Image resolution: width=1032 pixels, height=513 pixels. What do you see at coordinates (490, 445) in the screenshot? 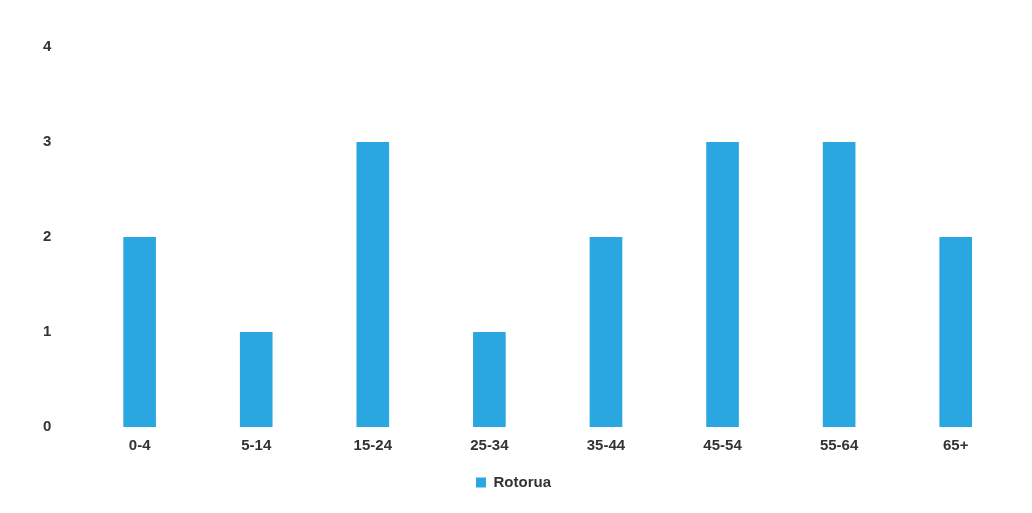
I see `x-tick-label: 25-34` at bounding box center [490, 445].